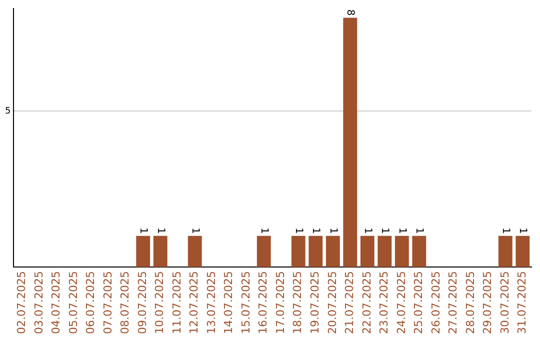  Describe the element at coordinates (211, 302) in the screenshot. I see `x-tick-label: 13.07.2025` at that location.